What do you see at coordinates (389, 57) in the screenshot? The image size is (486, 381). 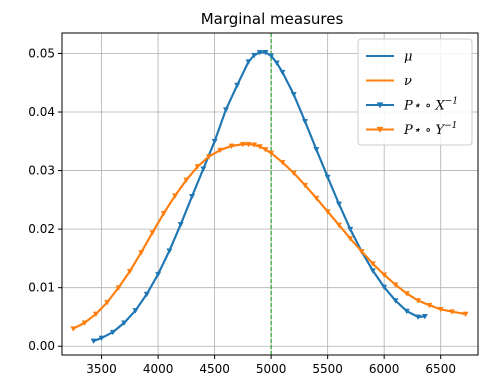 I see `legend-item-1: μ` at bounding box center [389, 57].